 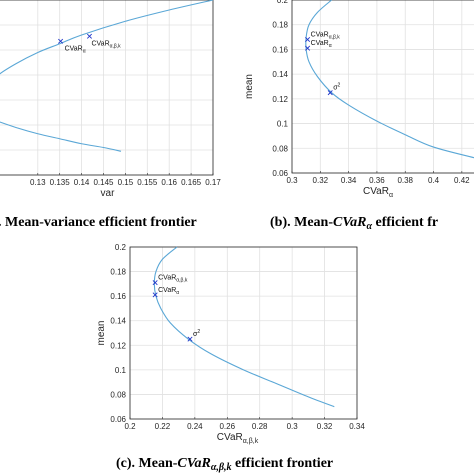 What do you see at coordinates (195, 426) in the screenshot?
I see `x-tick-label: 0.24` at bounding box center [195, 426].